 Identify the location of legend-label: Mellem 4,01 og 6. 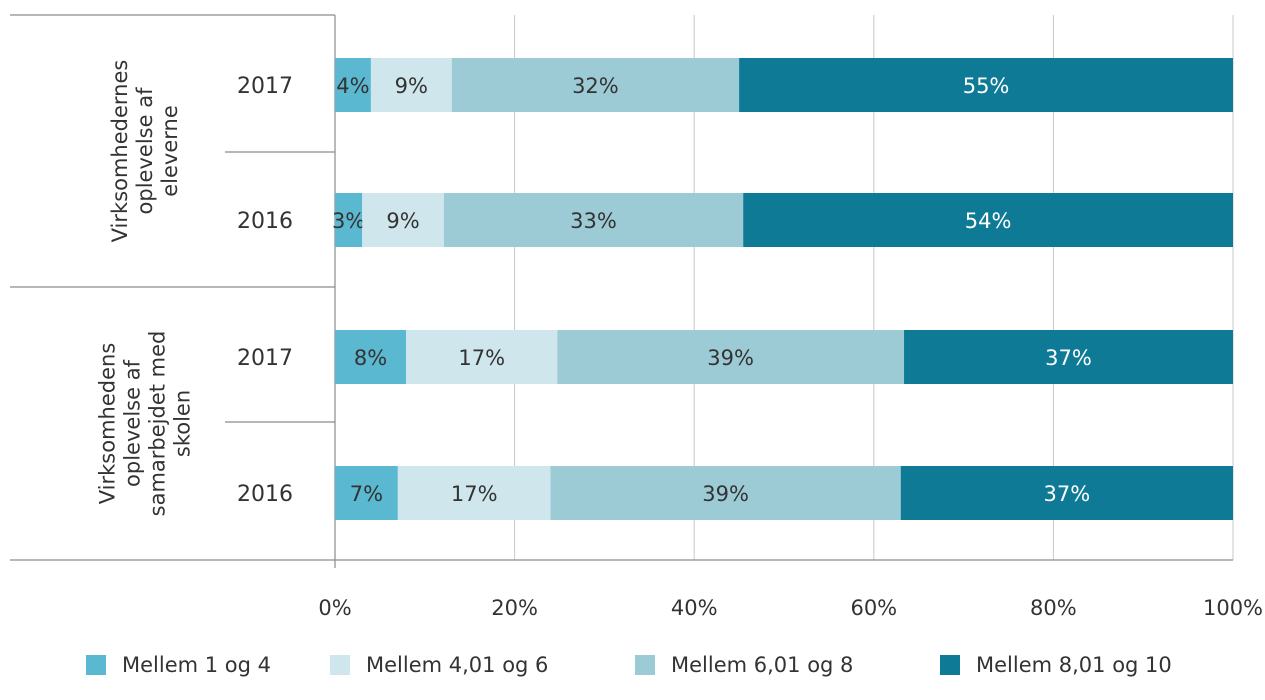
(457, 665).